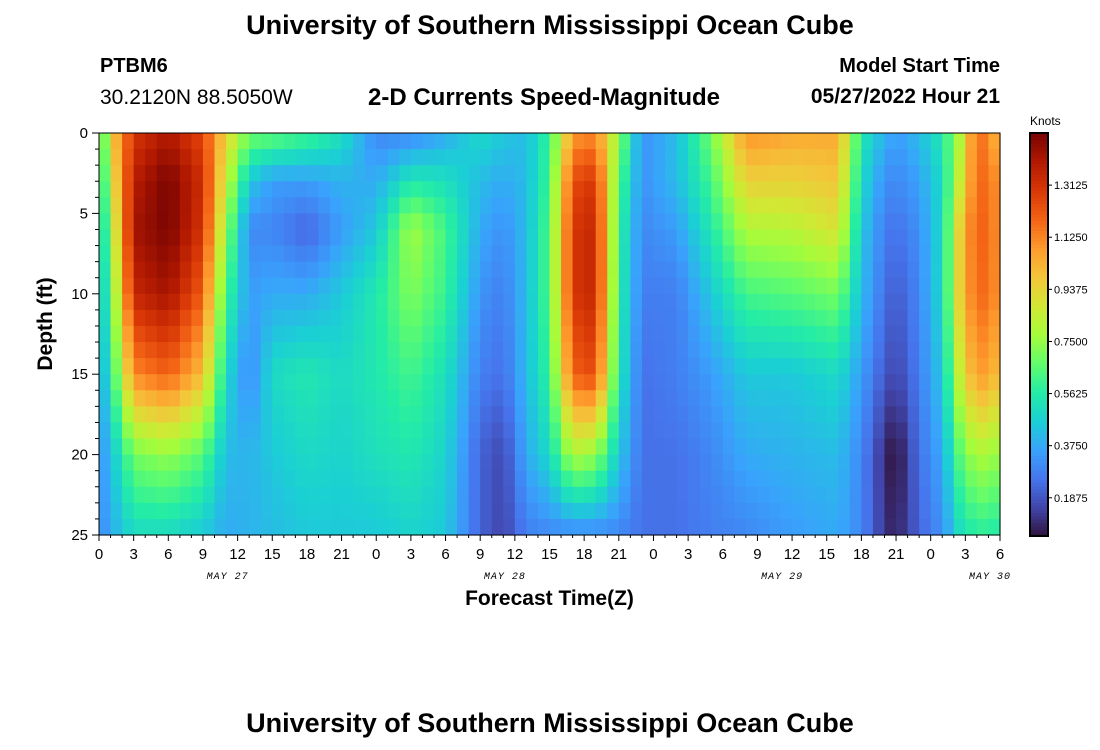 The width and height of the screenshot is (1100, 750). I want to click on colorbar-tick-label: 1.1250, so click(1071, 238).